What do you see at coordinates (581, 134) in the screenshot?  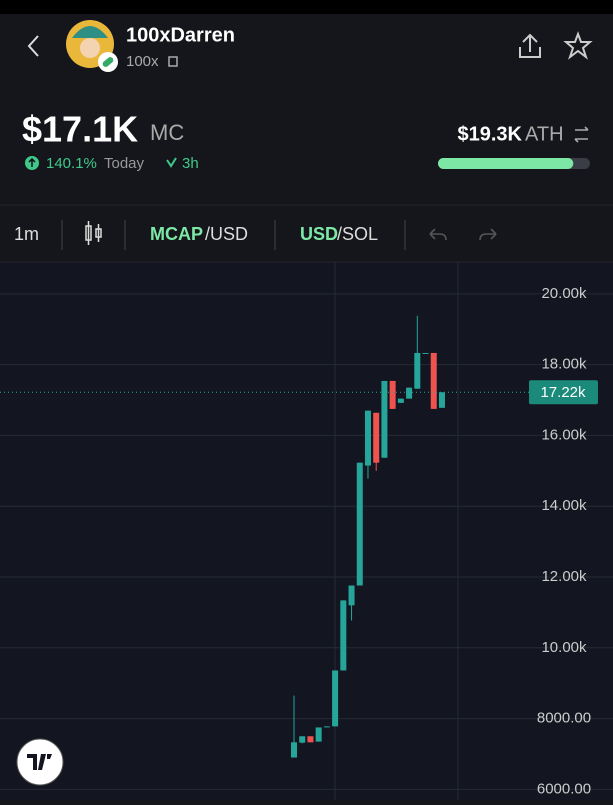 I see `swap-icon` at bounding box center [581, 134].